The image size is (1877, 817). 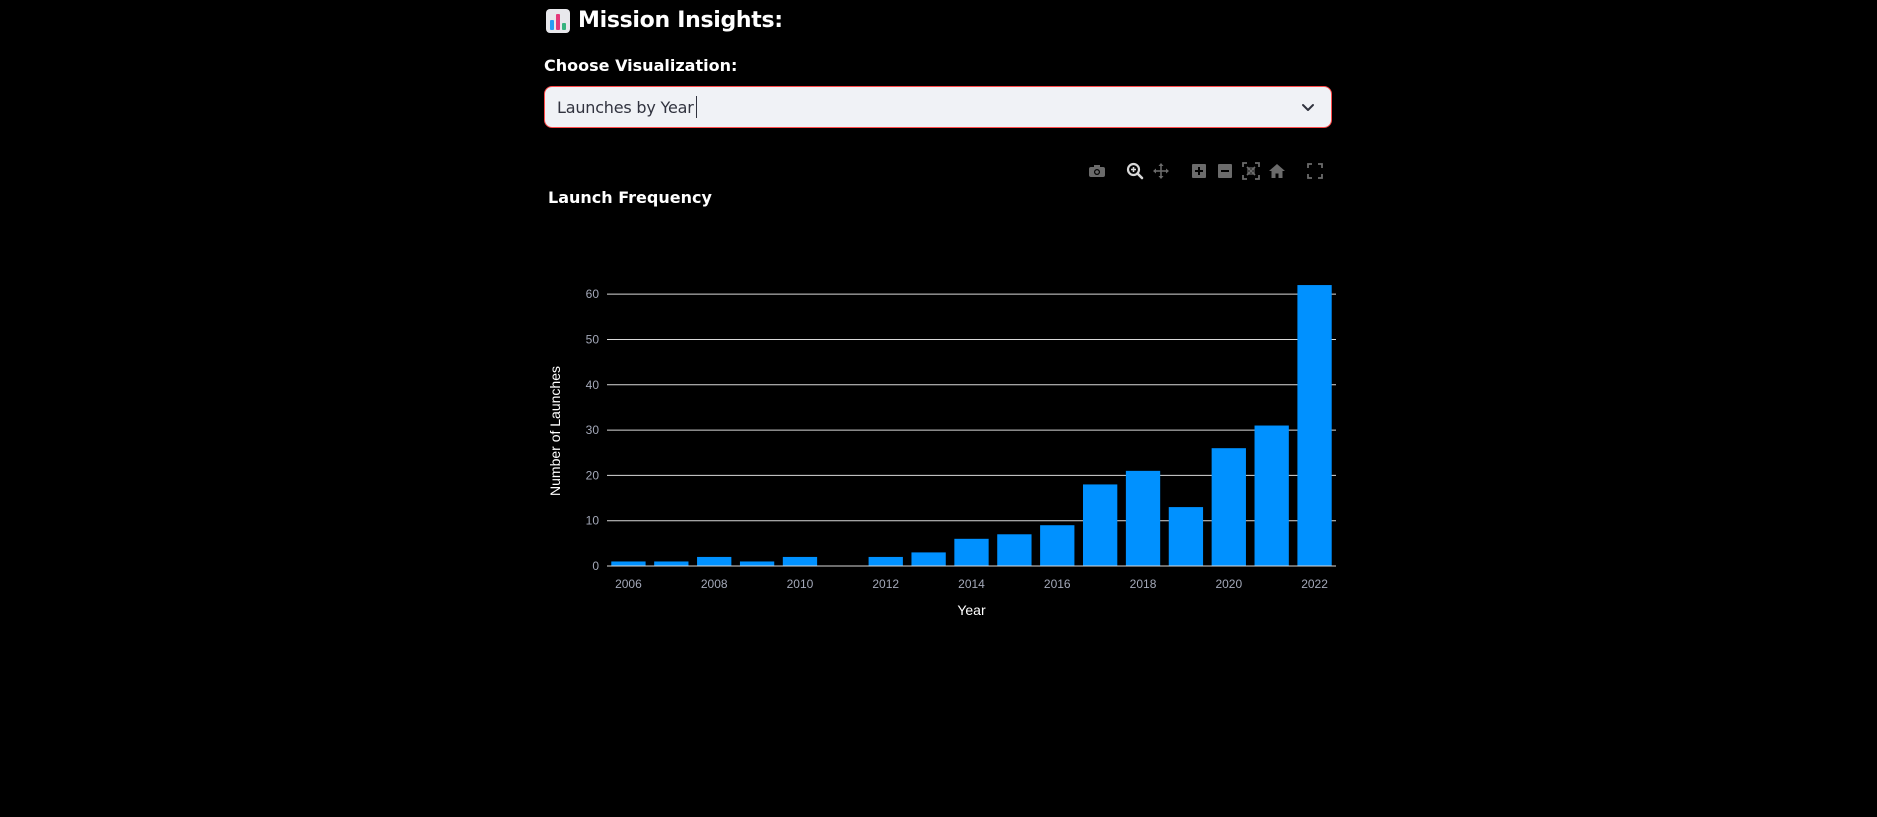 I want to click on x-tick-label: 2016, so click(x=1057, y=584).